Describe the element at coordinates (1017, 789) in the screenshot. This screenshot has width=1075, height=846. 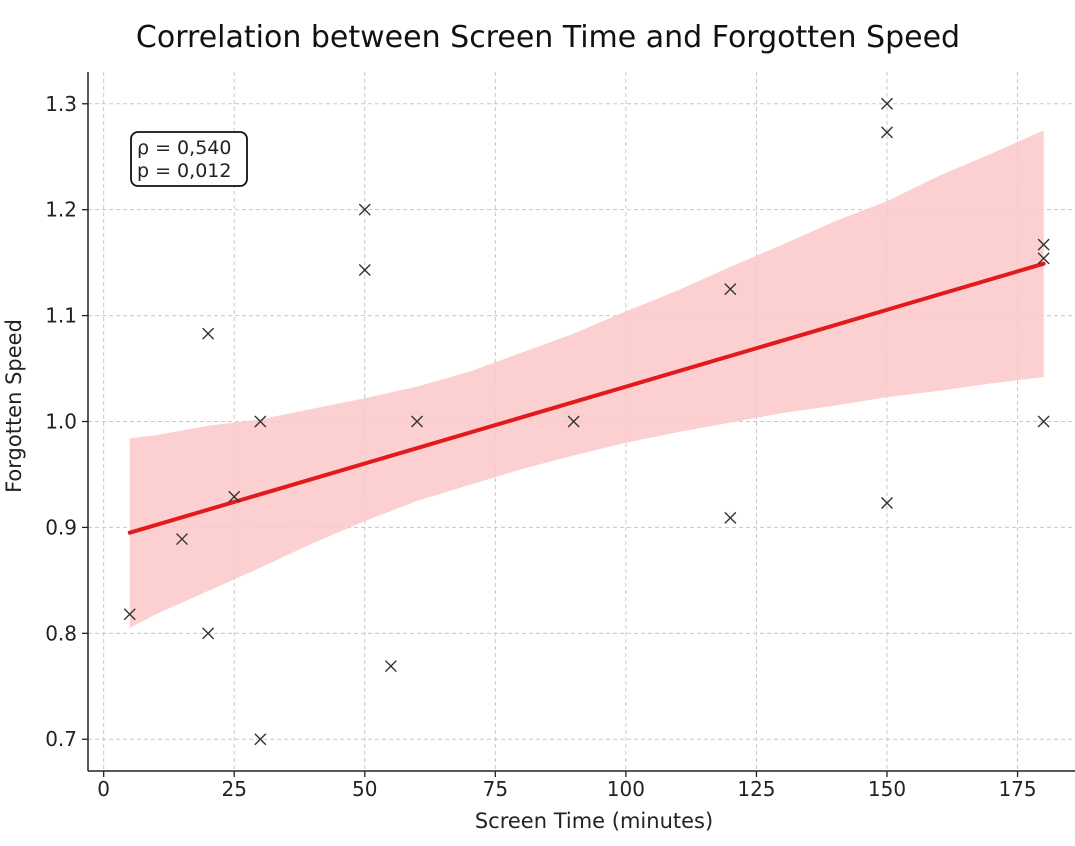
I see `x-tick-label: 175` at that location.